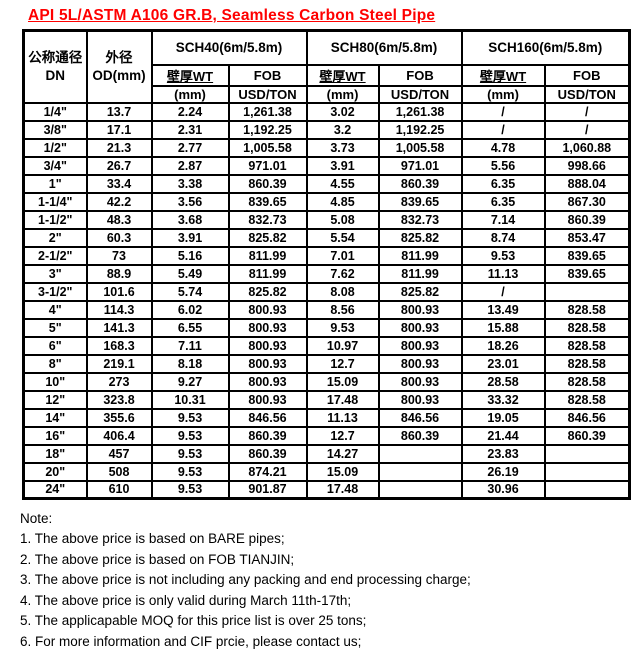  What do you see at coordinates (190, 255) in the screenshot?
I see `table-cell: 5.16` at bounding box center [190, 255].